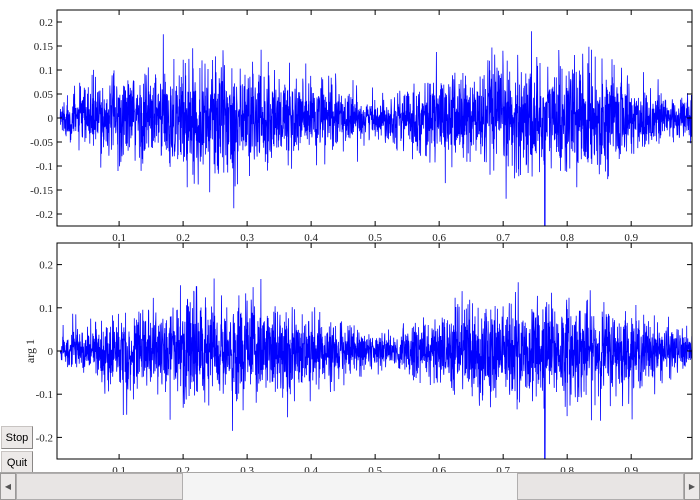  I want to click on quit-button: Quit, so click(17, 462).